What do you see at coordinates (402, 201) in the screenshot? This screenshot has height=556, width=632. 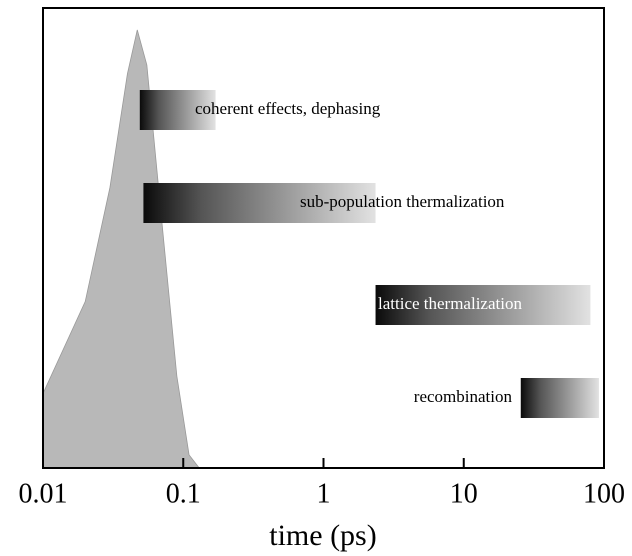 I see `process-label: sub-population thermalization` at bounding box center [402, 201].